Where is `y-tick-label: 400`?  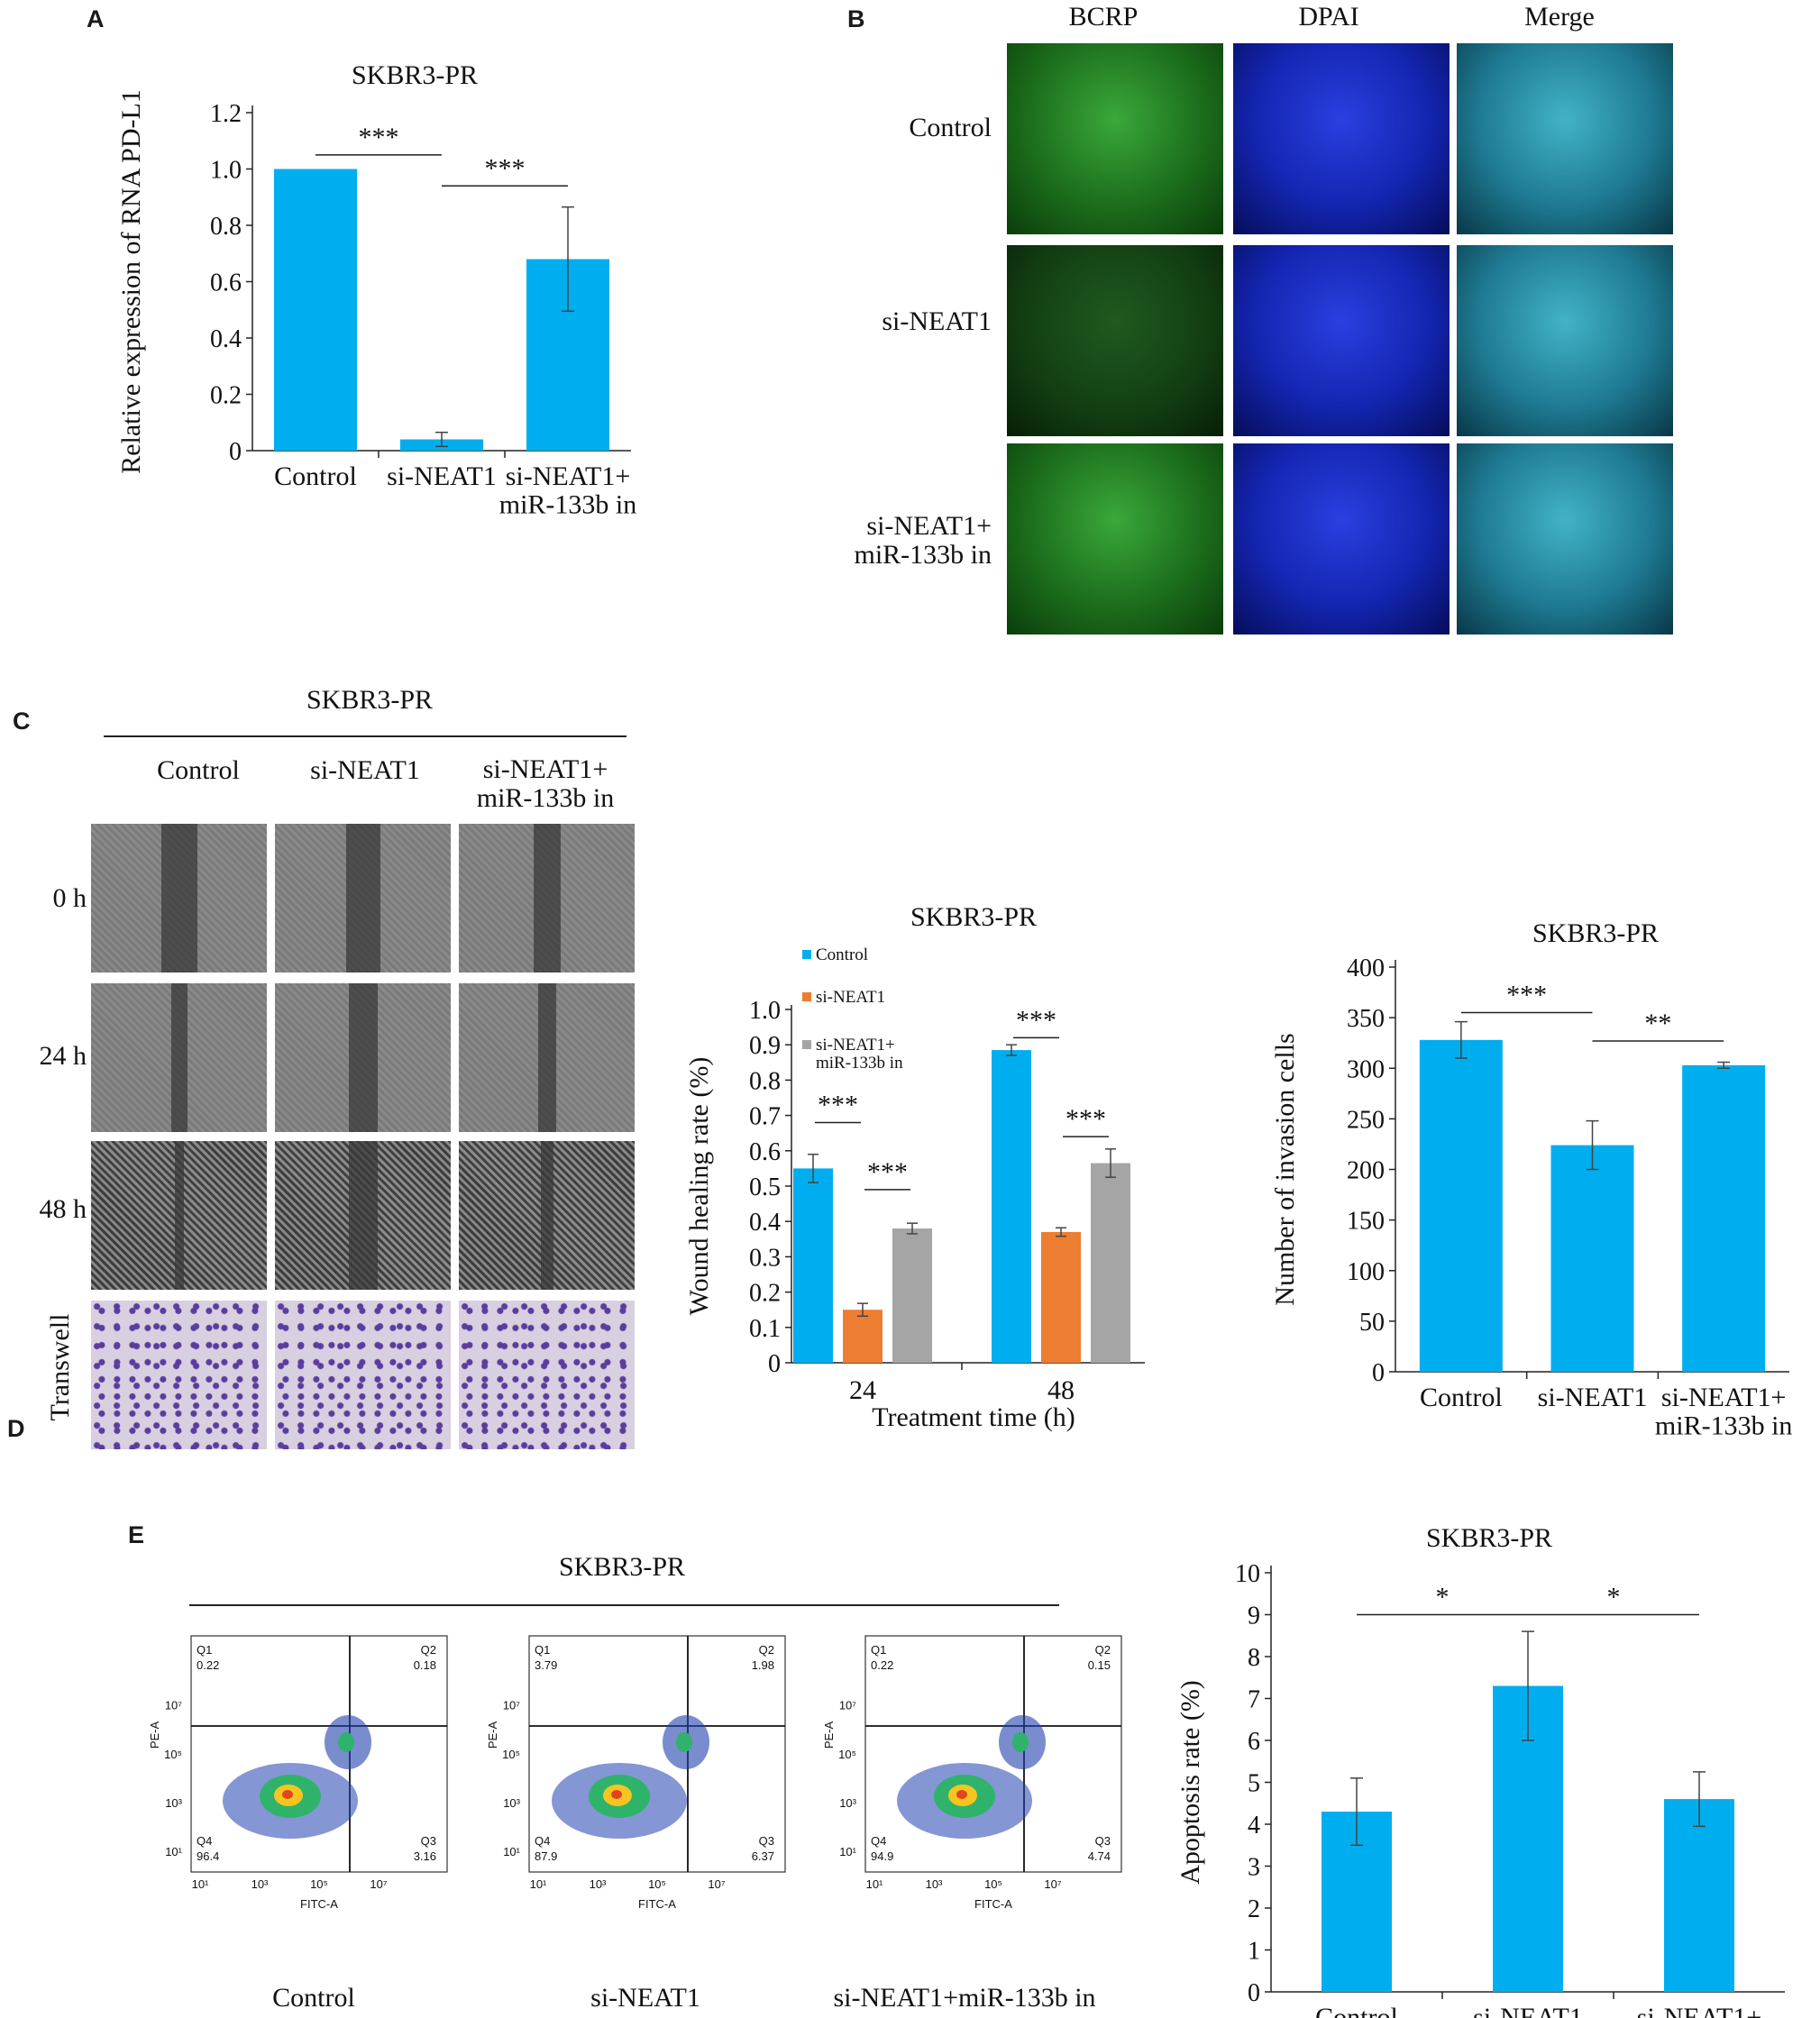 y-tick-label: 400 is located at coordinates (1366, 968).